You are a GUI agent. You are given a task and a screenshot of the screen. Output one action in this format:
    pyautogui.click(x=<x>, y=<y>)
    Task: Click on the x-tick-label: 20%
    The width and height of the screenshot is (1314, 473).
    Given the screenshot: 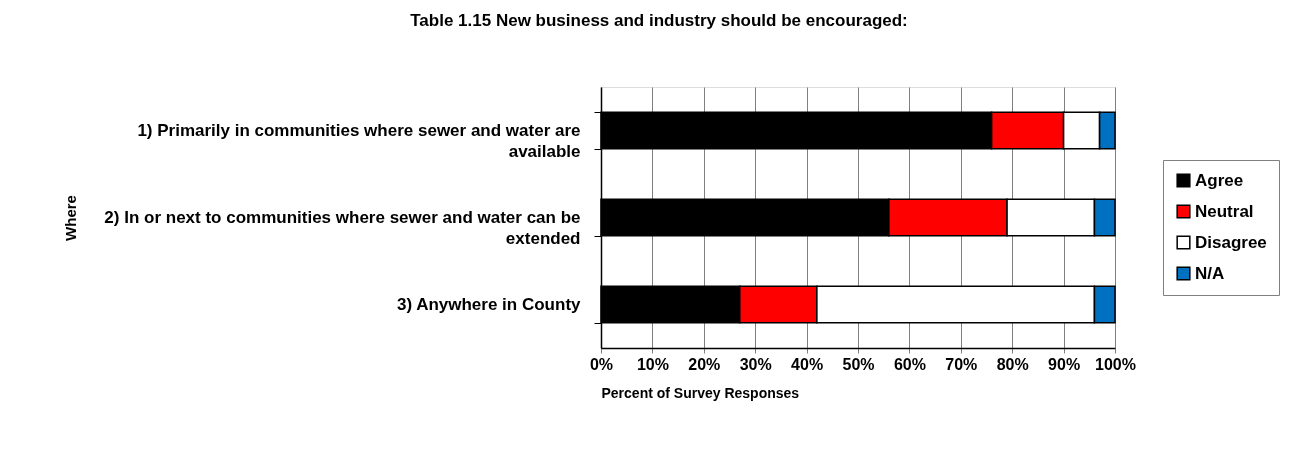 What is the action you would take?
    pyautogui.click(x=704, y=364)
    